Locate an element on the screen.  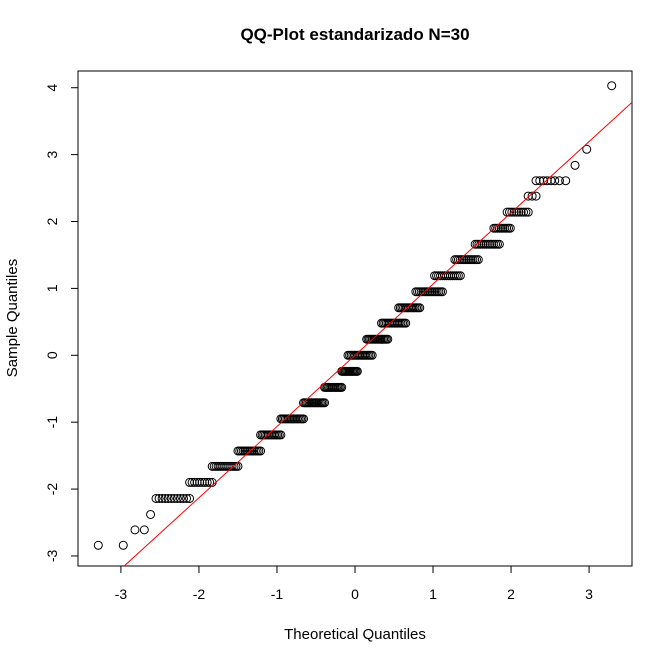
x-tick-label: 3 is located at coordinates (589, 594).